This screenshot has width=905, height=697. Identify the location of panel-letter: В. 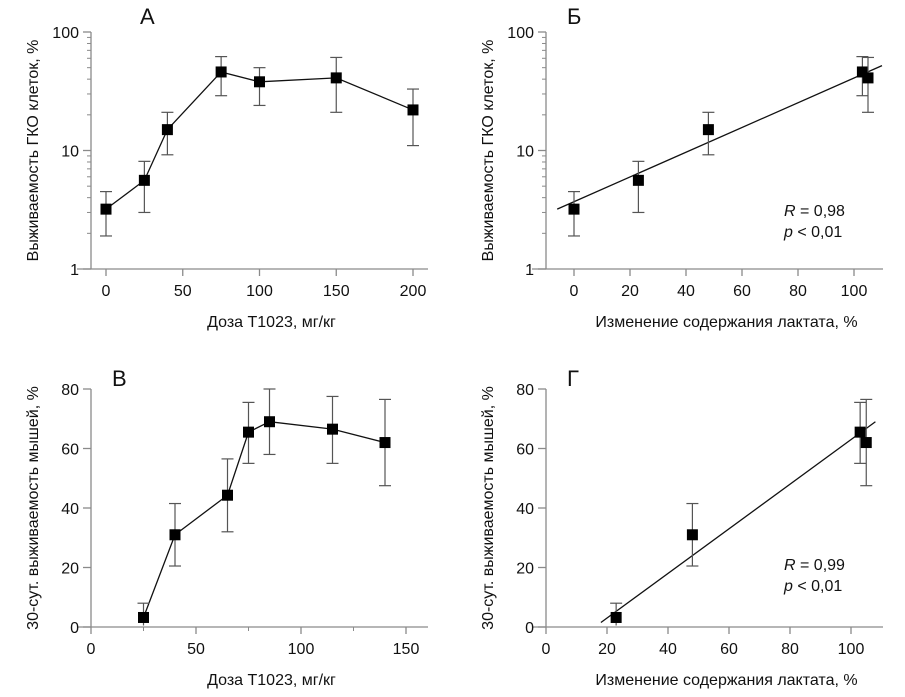
(119, 378).